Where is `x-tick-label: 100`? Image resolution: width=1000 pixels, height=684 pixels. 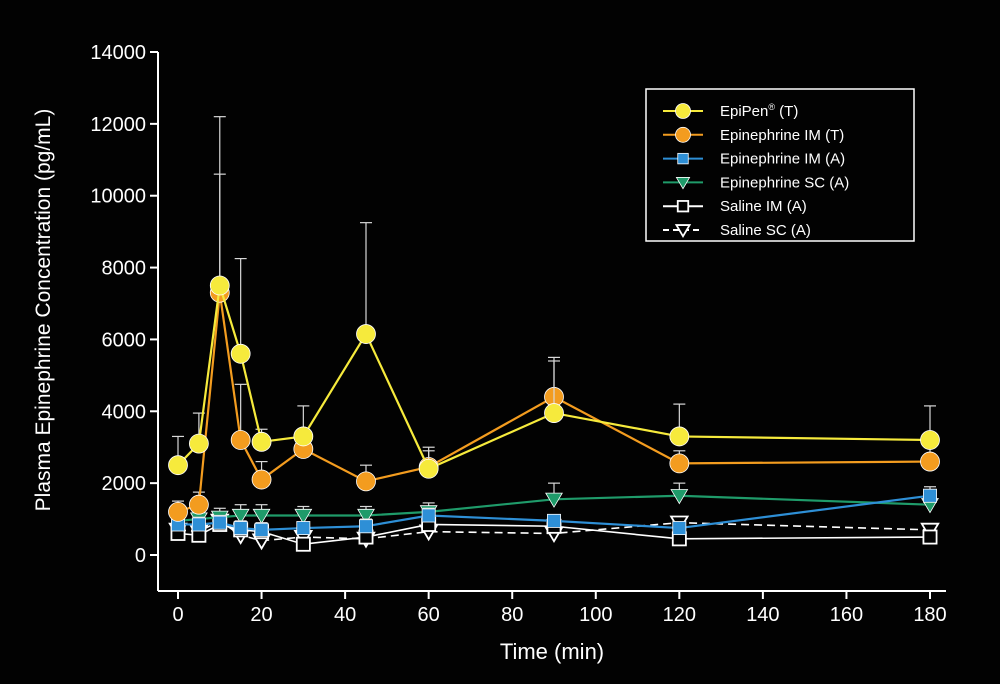
x-tick-label: 100 is located at coordinates (595, 615).